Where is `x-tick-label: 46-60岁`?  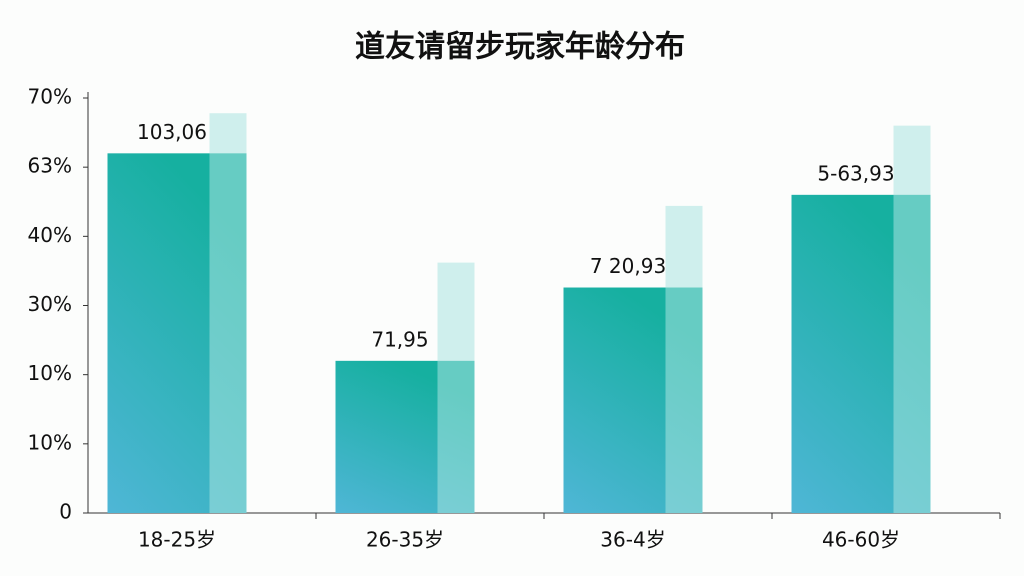 x-tick-label: 46-60岁 is located at coordinates (861, 540).